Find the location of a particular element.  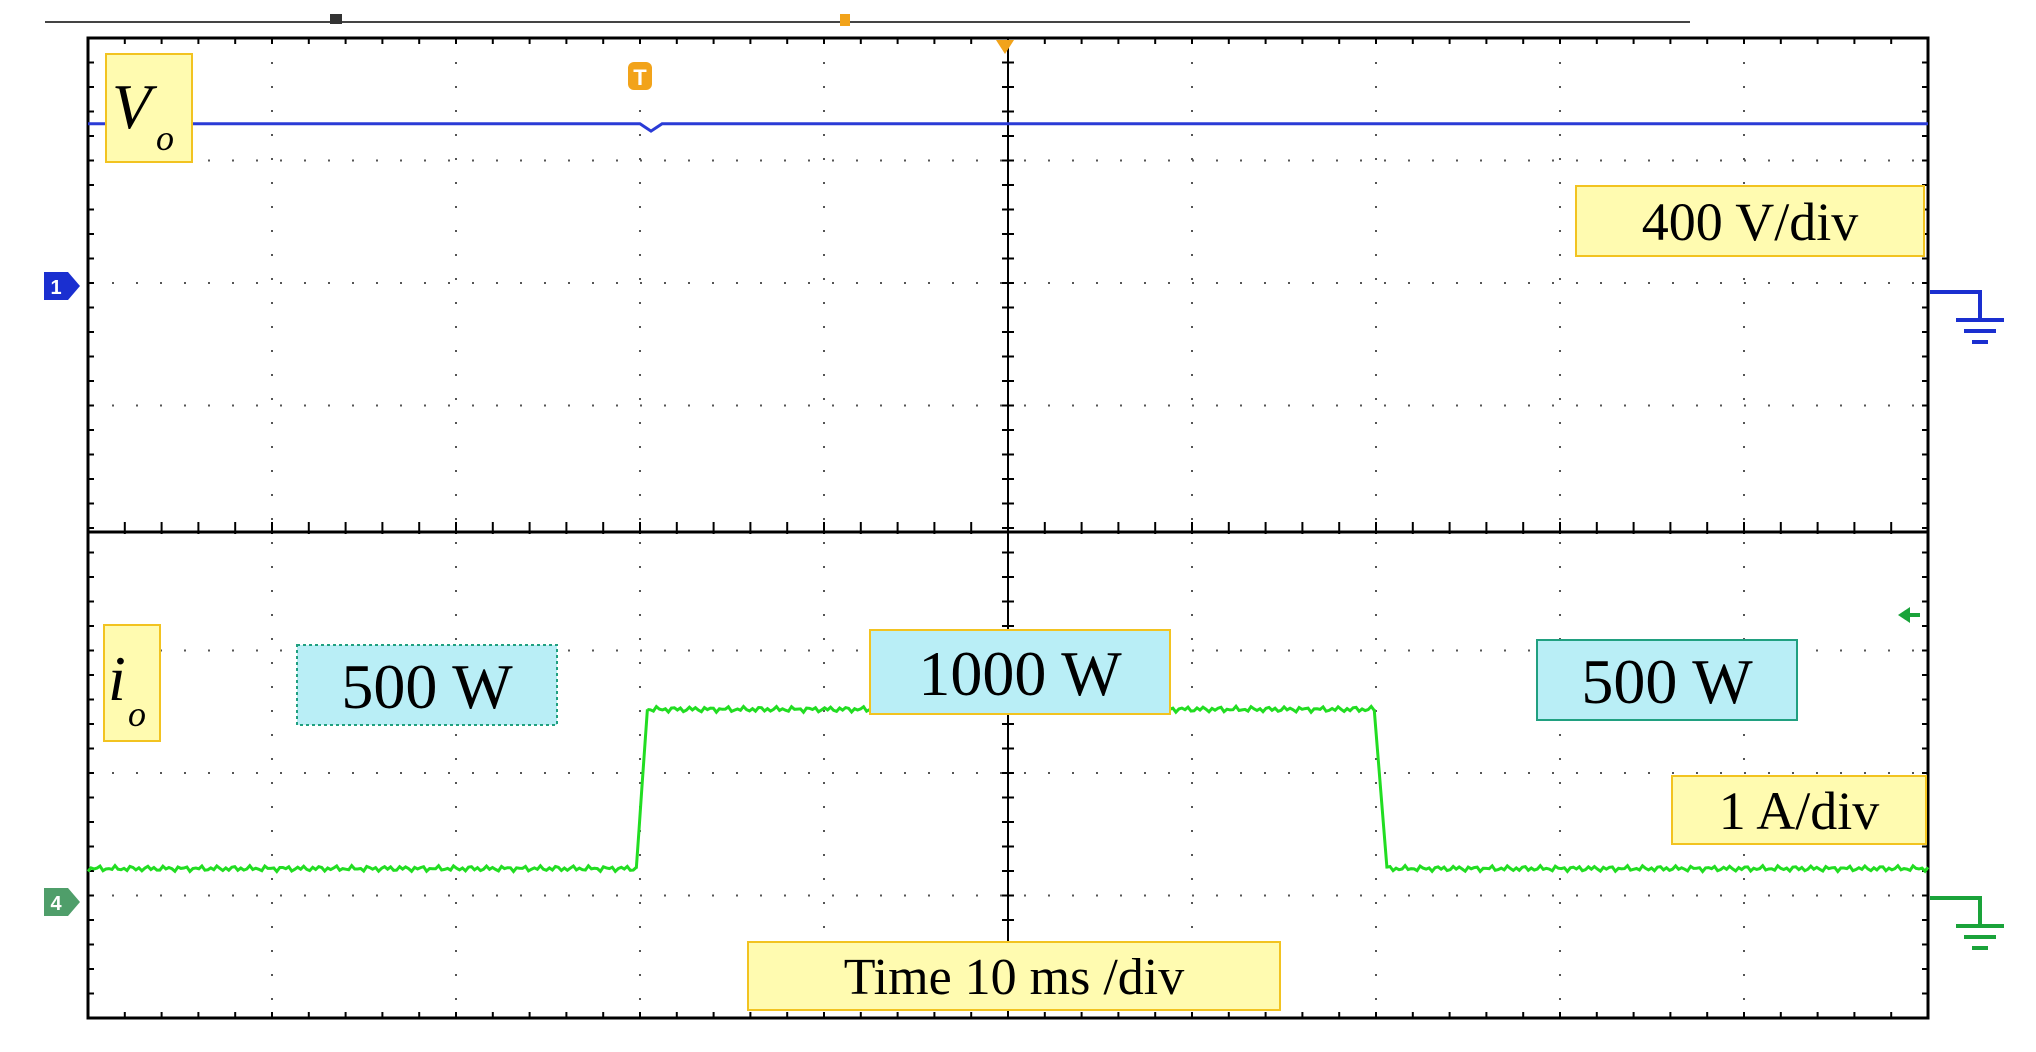

channel-2-name-subscript: o is located at coordinates (137, 714).